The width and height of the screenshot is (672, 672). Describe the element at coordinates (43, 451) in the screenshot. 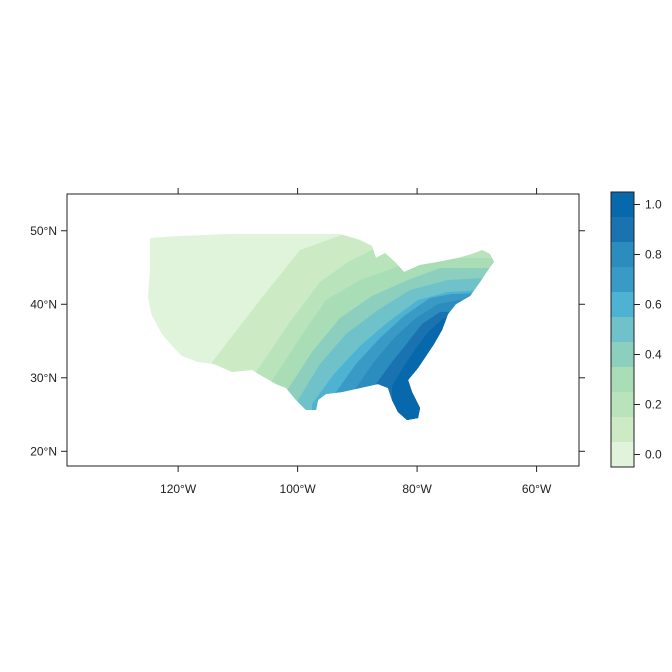

I see `y-tick-label: 20°N` at that location.